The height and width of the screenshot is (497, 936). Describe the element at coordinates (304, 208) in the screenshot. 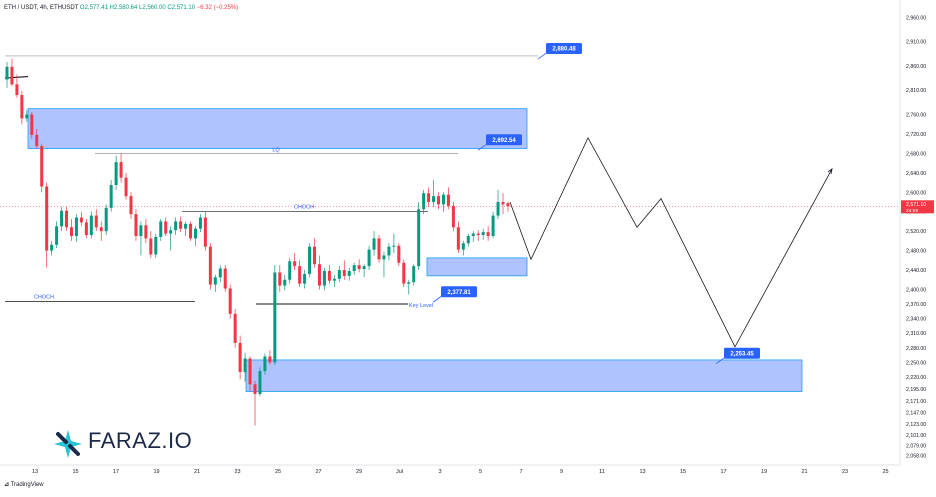

I see `annotation-label: CHOCH` at that location.